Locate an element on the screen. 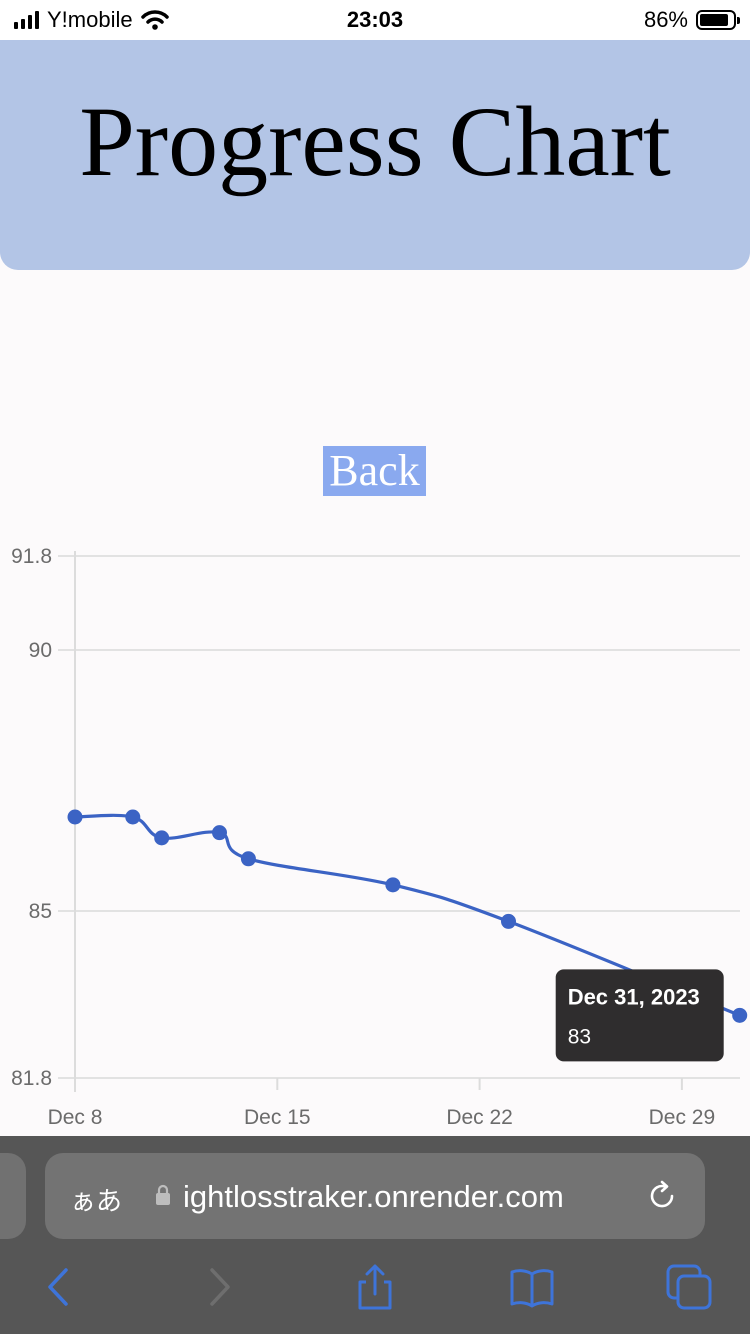 This screenshot has height=1334, width=750. x-tick-label: Dec 15 is located at coordinates (277, 1117).